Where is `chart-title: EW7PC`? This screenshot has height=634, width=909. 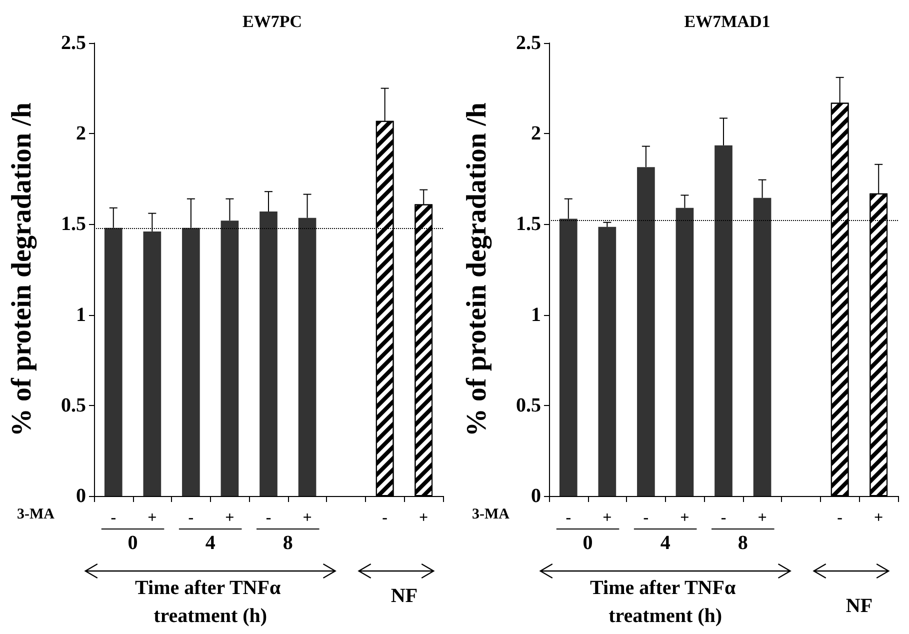
chart-title: EW7PC is located at coordinates (272, 21).